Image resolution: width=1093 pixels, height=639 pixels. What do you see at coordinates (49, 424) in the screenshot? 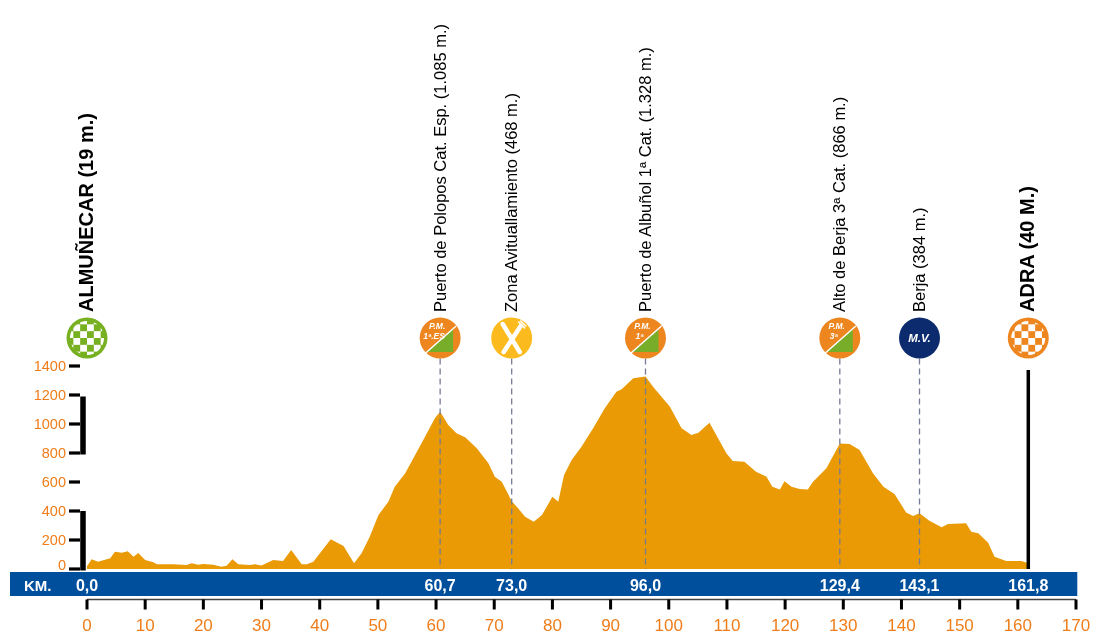
I see `y-tick-label: 1000` at bounding box center [49, 424].